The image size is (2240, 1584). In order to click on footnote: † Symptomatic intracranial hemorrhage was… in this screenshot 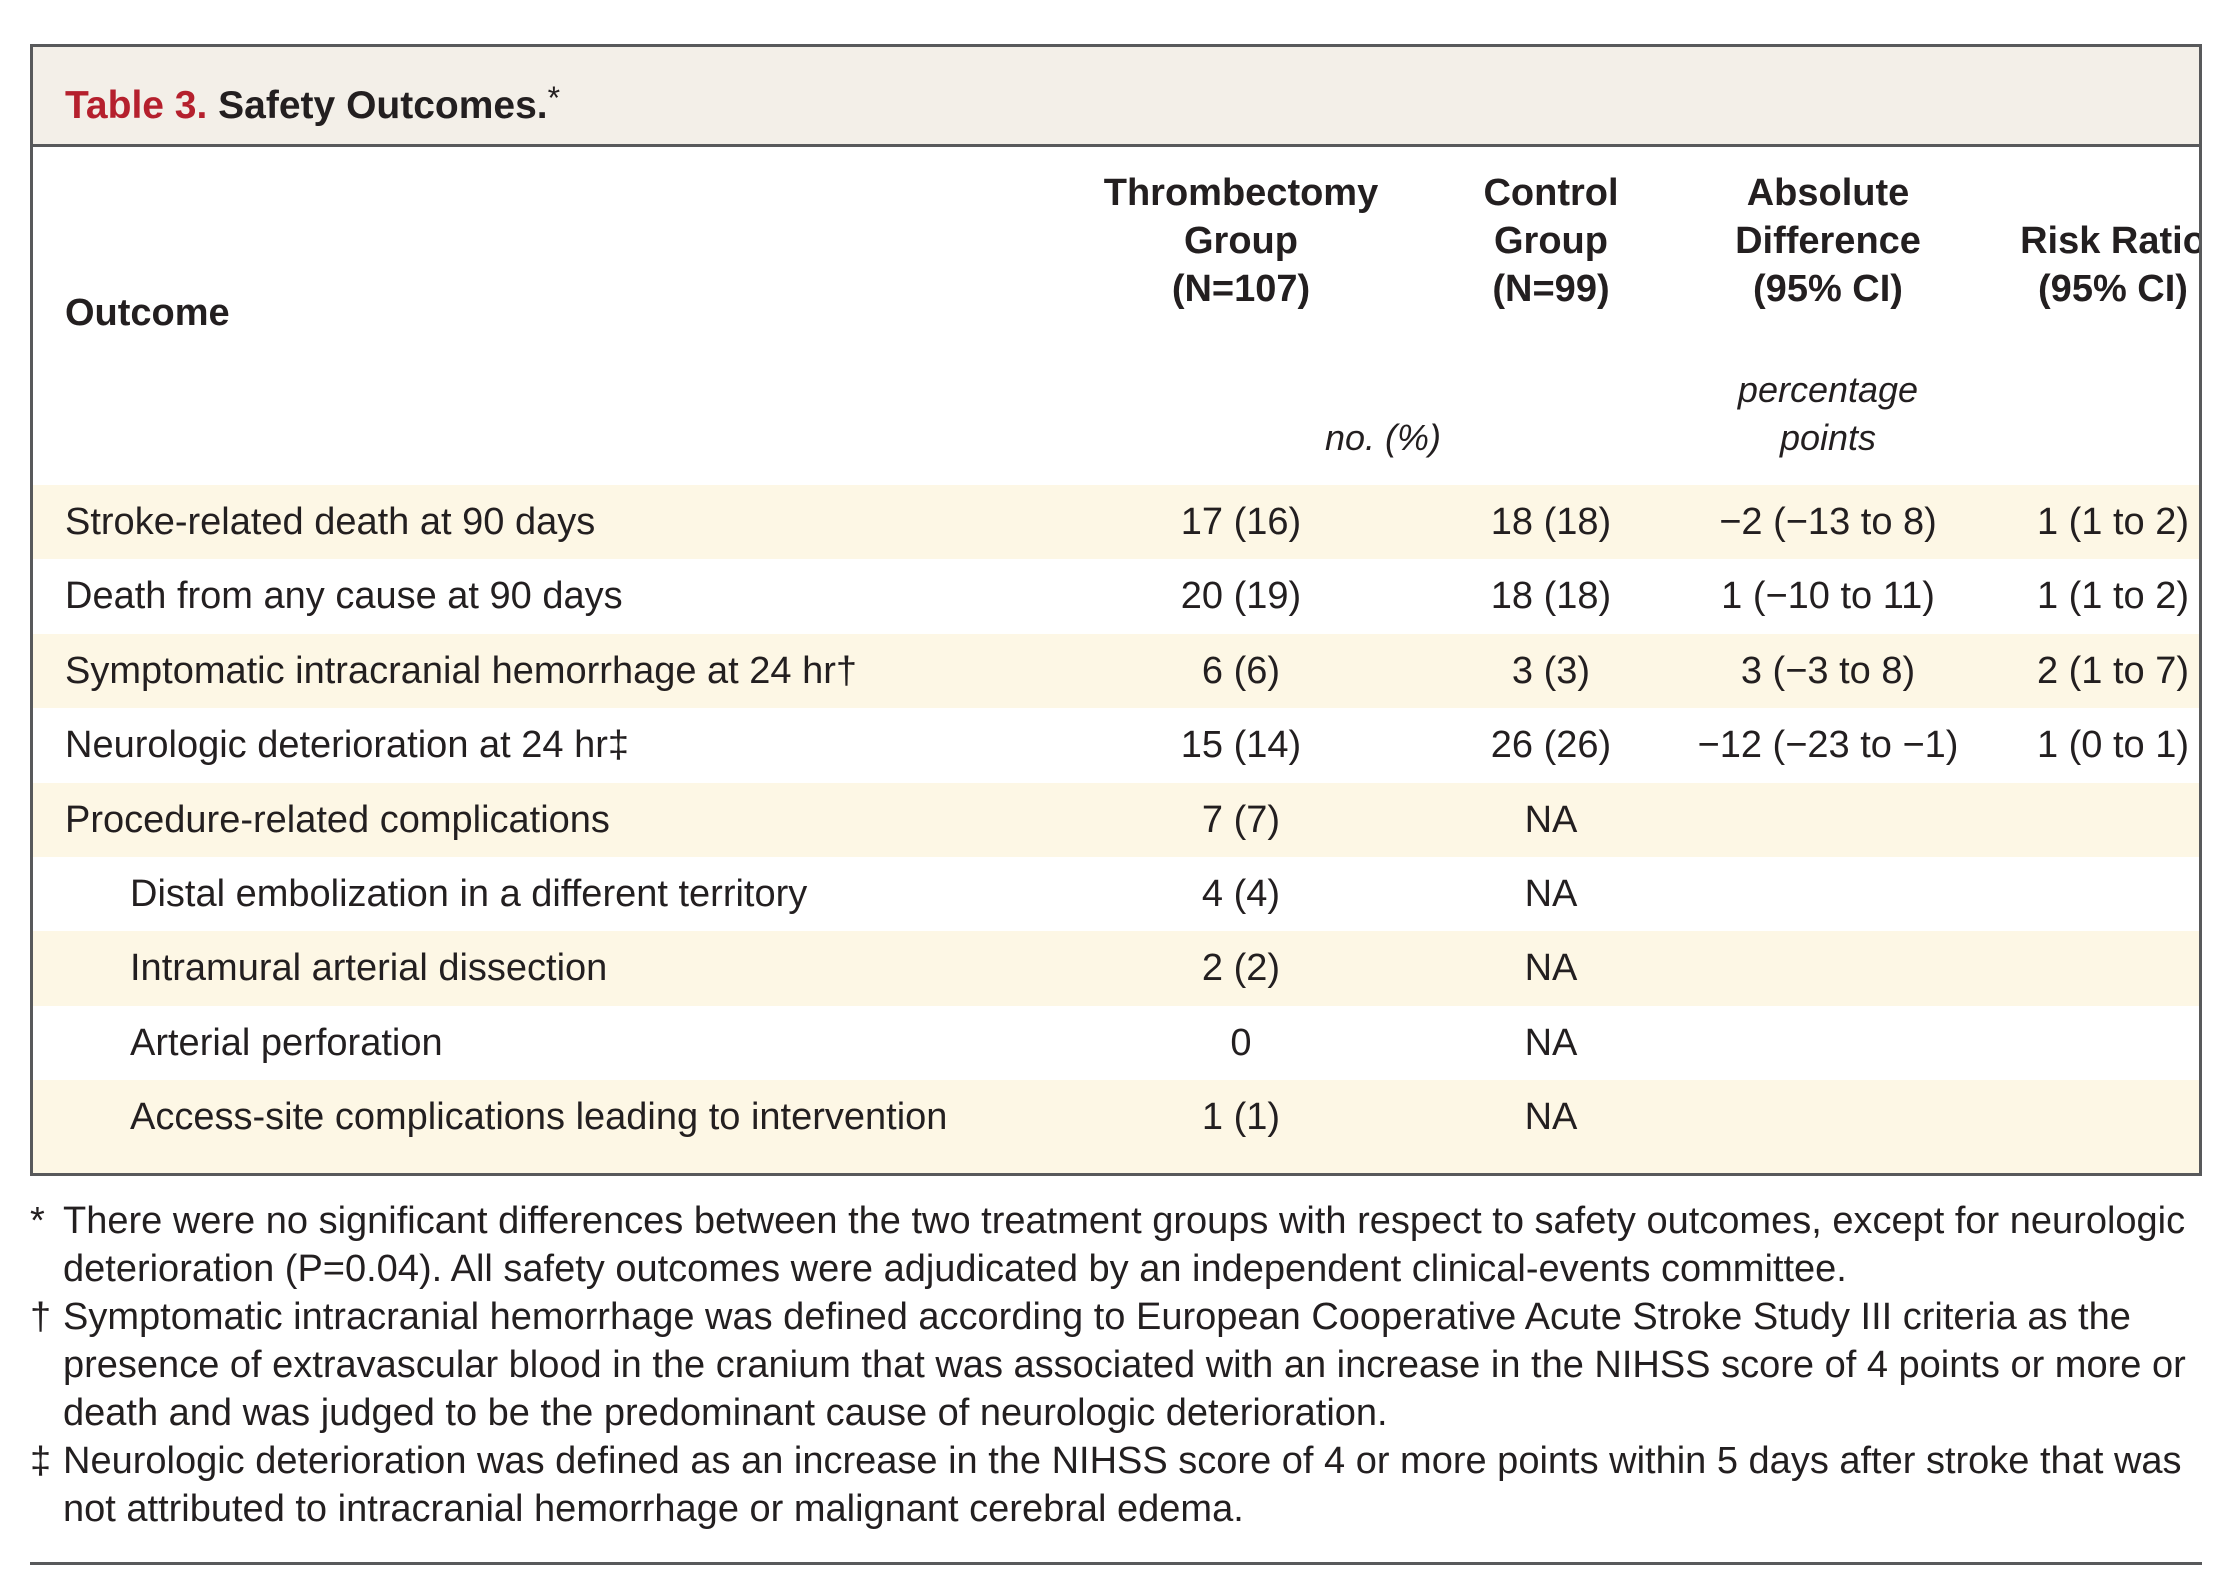, I will do `click(1116, 1365)`.